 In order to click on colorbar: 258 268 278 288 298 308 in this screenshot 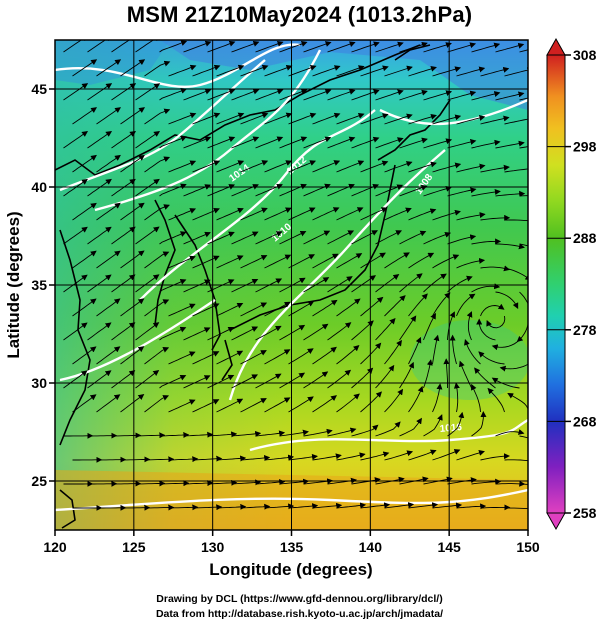, I will do `click(571, 284)`.